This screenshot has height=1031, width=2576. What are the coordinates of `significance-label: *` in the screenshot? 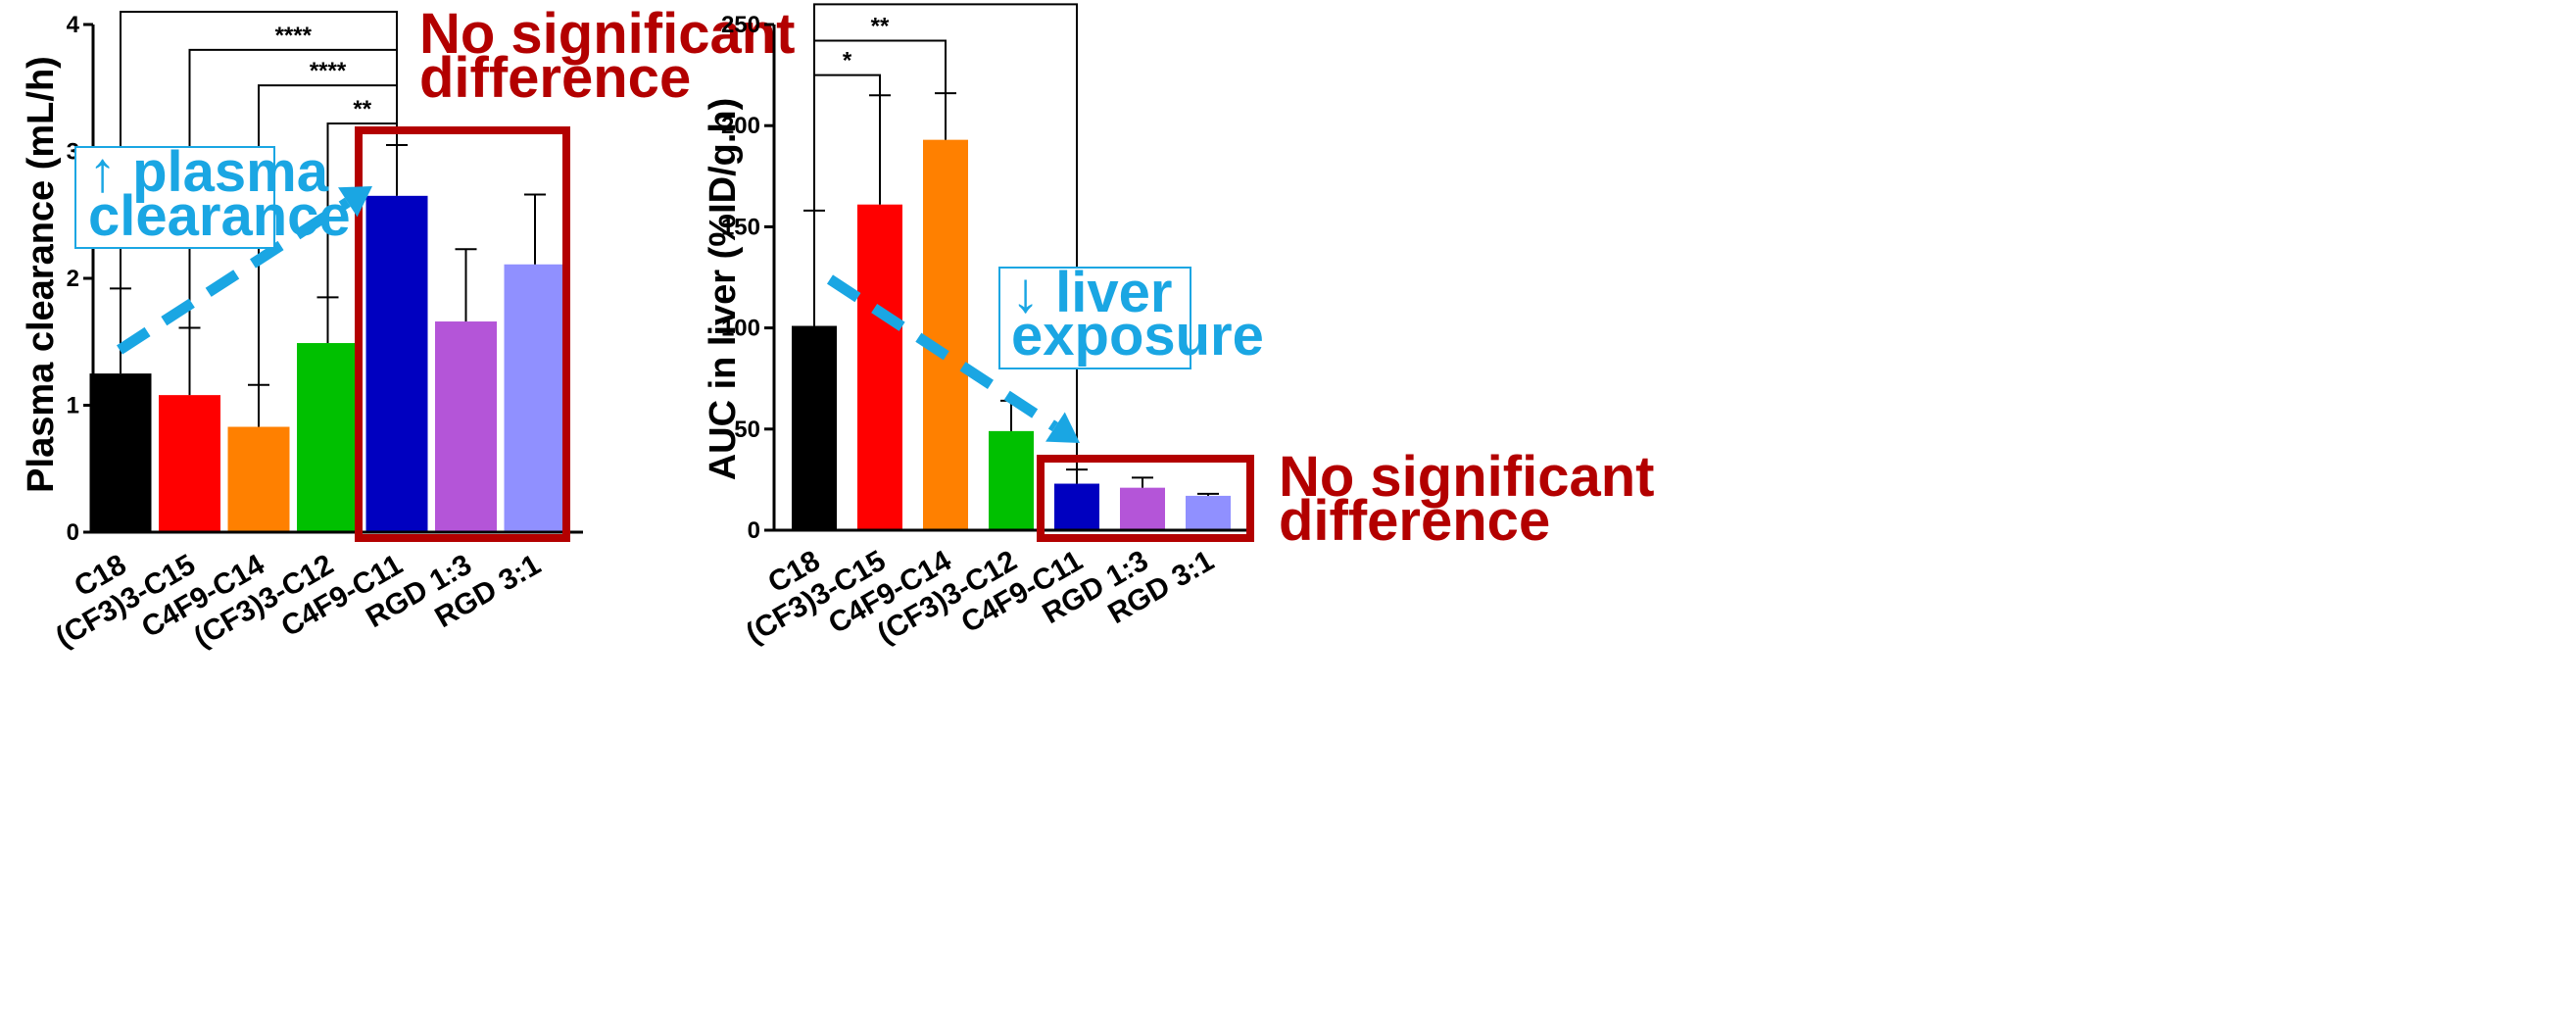 It's located at (847, 61).